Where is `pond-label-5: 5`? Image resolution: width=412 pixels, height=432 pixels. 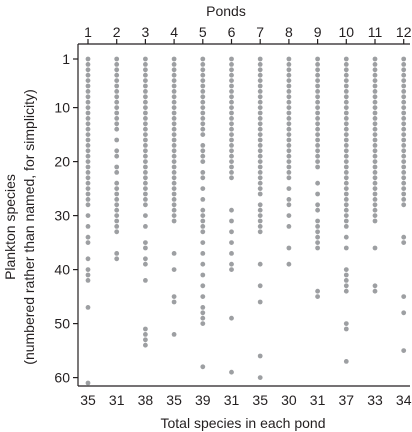 pond-label-5: 5 is located at coordinates (203, 32).